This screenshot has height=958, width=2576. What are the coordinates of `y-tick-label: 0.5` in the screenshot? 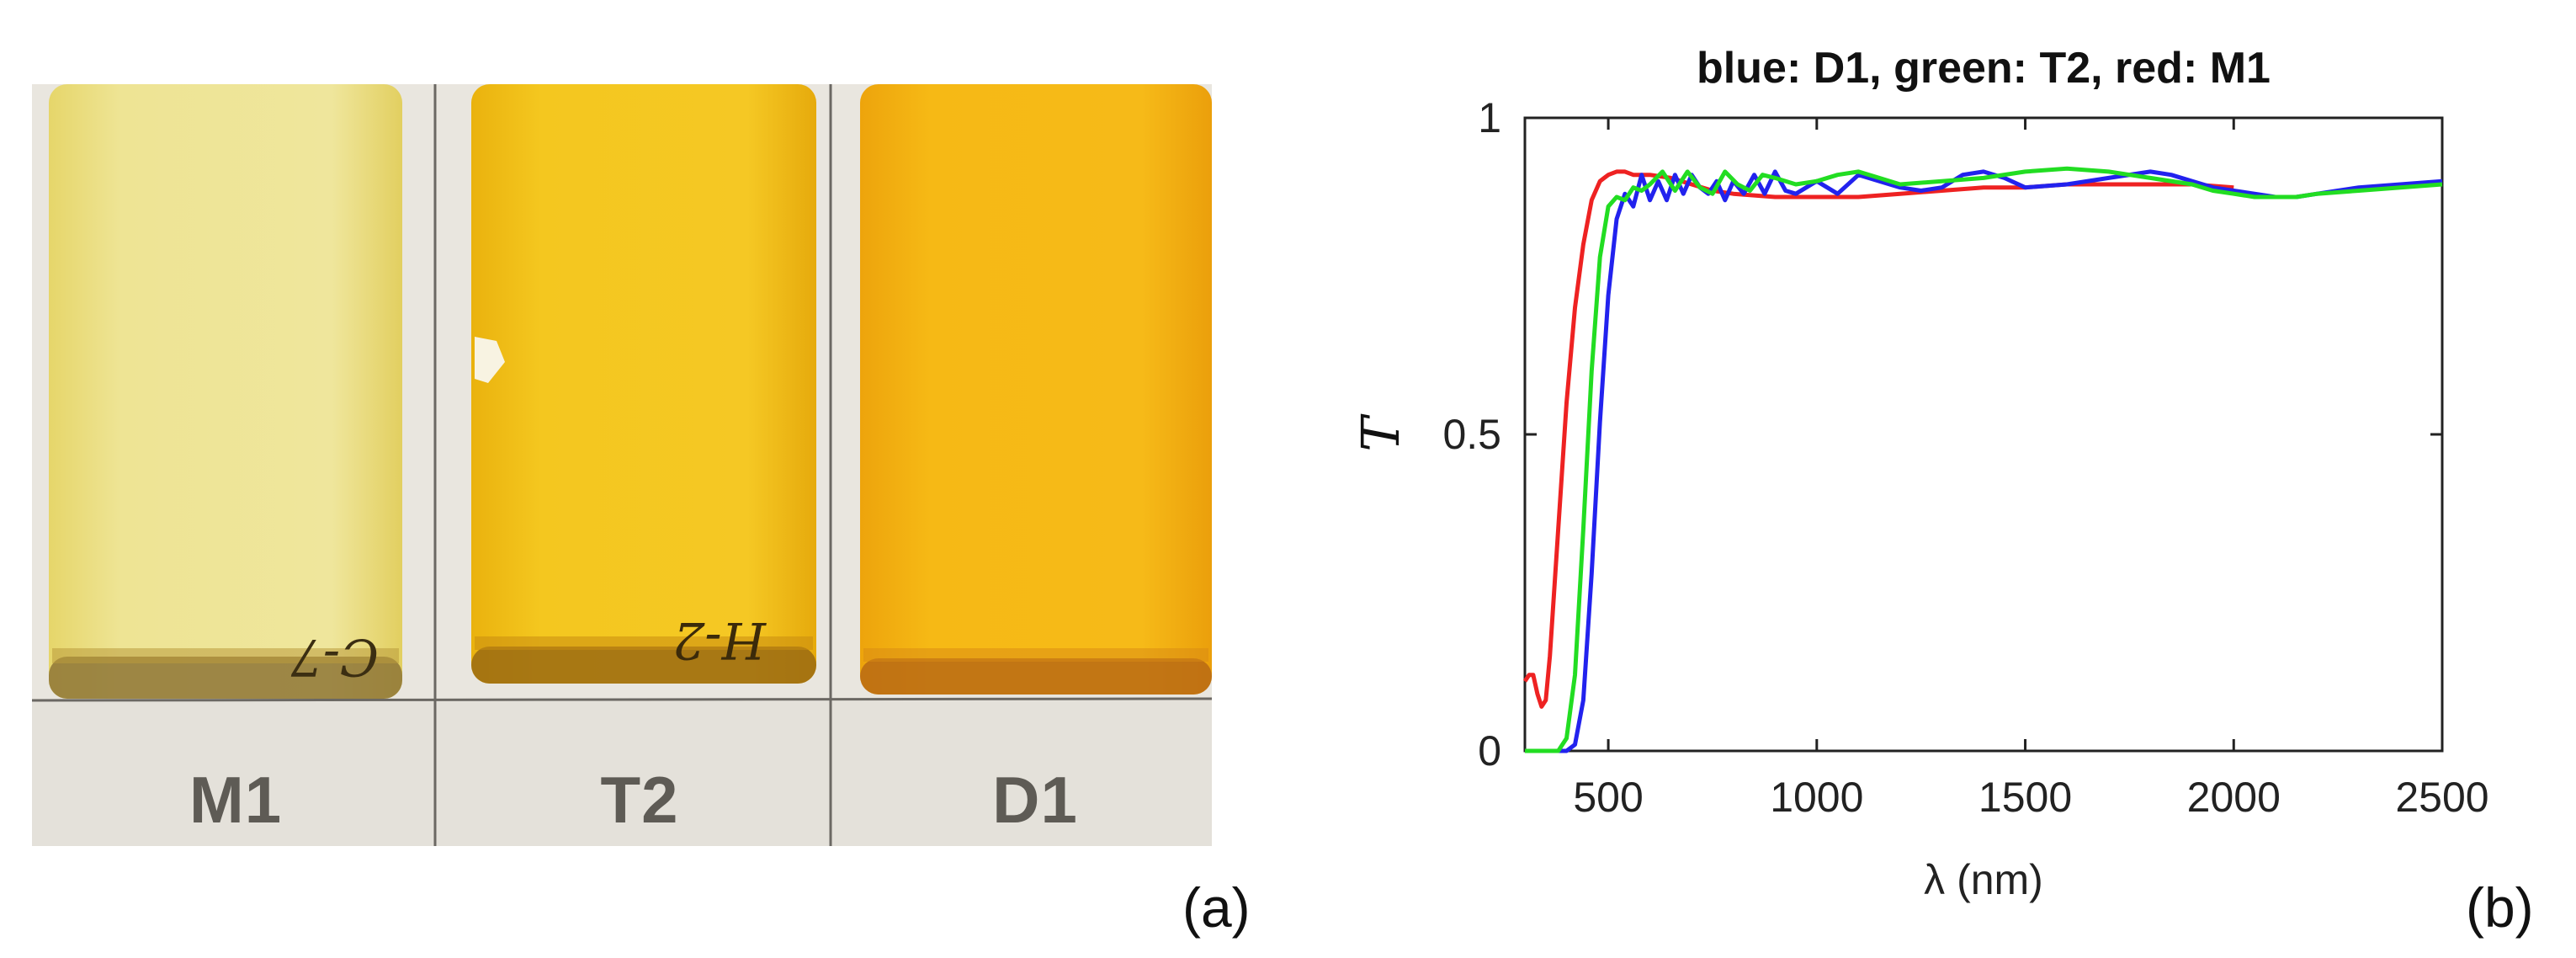 It's located at (1471, 434).